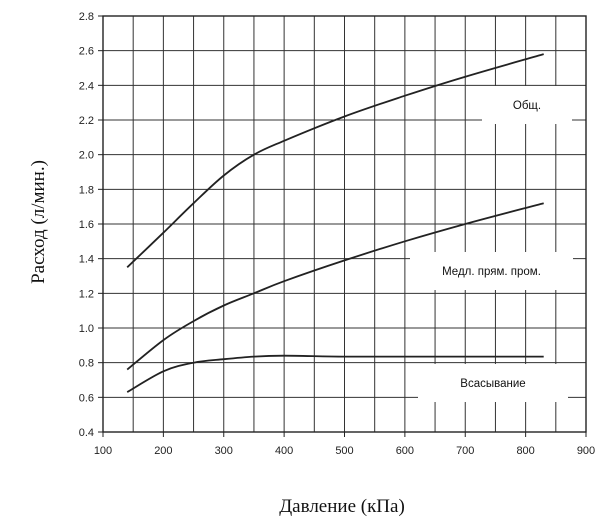 The height and width of the screenshot is (525, 609). I want to click on y-tick-label: 1.2, so click(86, 294).